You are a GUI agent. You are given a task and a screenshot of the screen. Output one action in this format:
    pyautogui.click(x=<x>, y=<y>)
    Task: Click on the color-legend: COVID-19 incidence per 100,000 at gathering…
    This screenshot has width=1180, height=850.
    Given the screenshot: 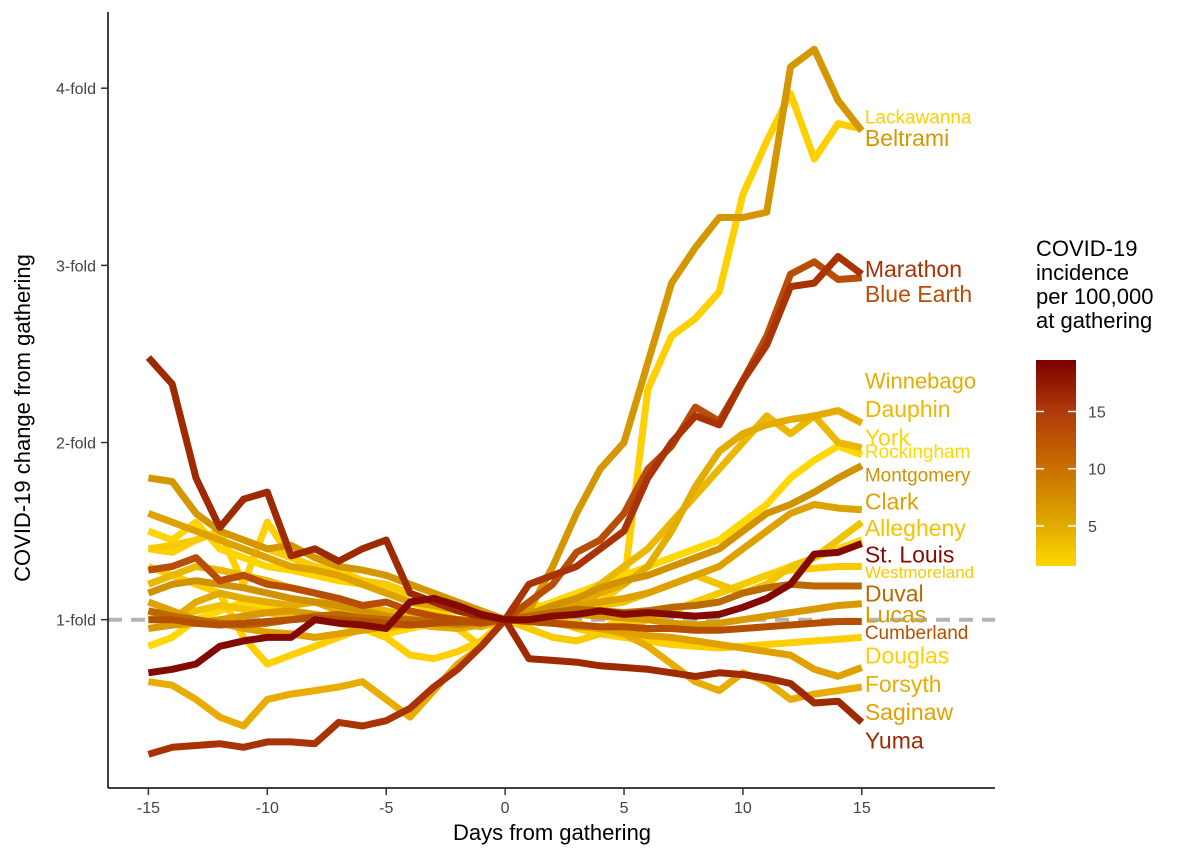 What is the action you would take?
    pyautogui.click(x=1094, y=401)
    